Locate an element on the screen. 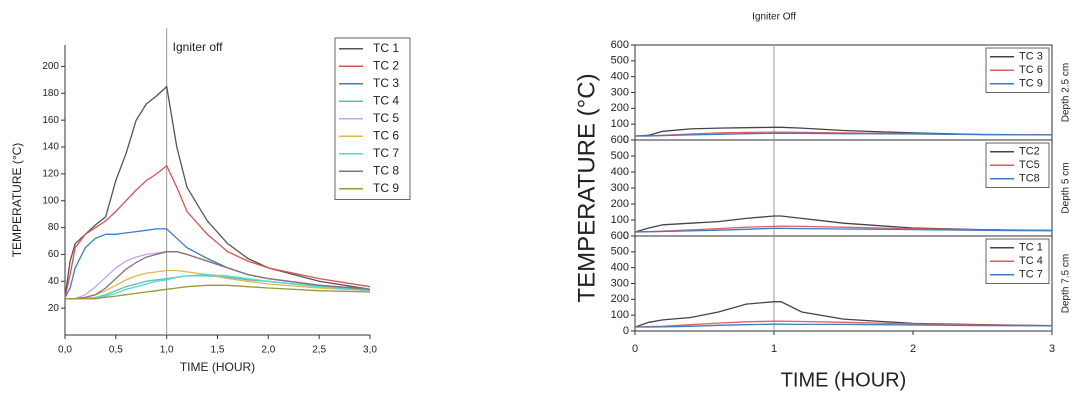  x-tick-label: 0,5 is located at coordinates (116, 350).